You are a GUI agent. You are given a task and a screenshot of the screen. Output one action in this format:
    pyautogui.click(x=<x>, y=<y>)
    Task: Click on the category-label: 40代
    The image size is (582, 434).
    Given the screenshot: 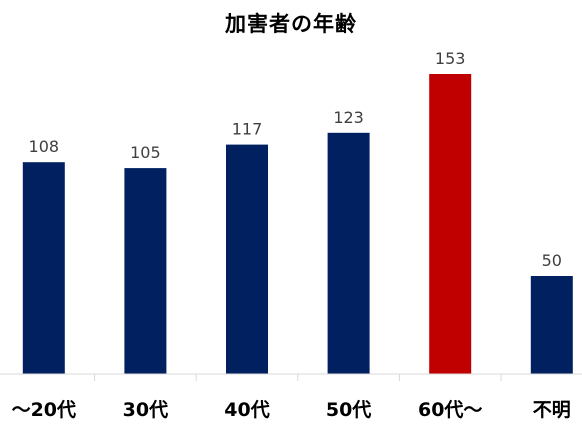 What is the action you would take?
    pyautogui.click(x=246, y=410)
    